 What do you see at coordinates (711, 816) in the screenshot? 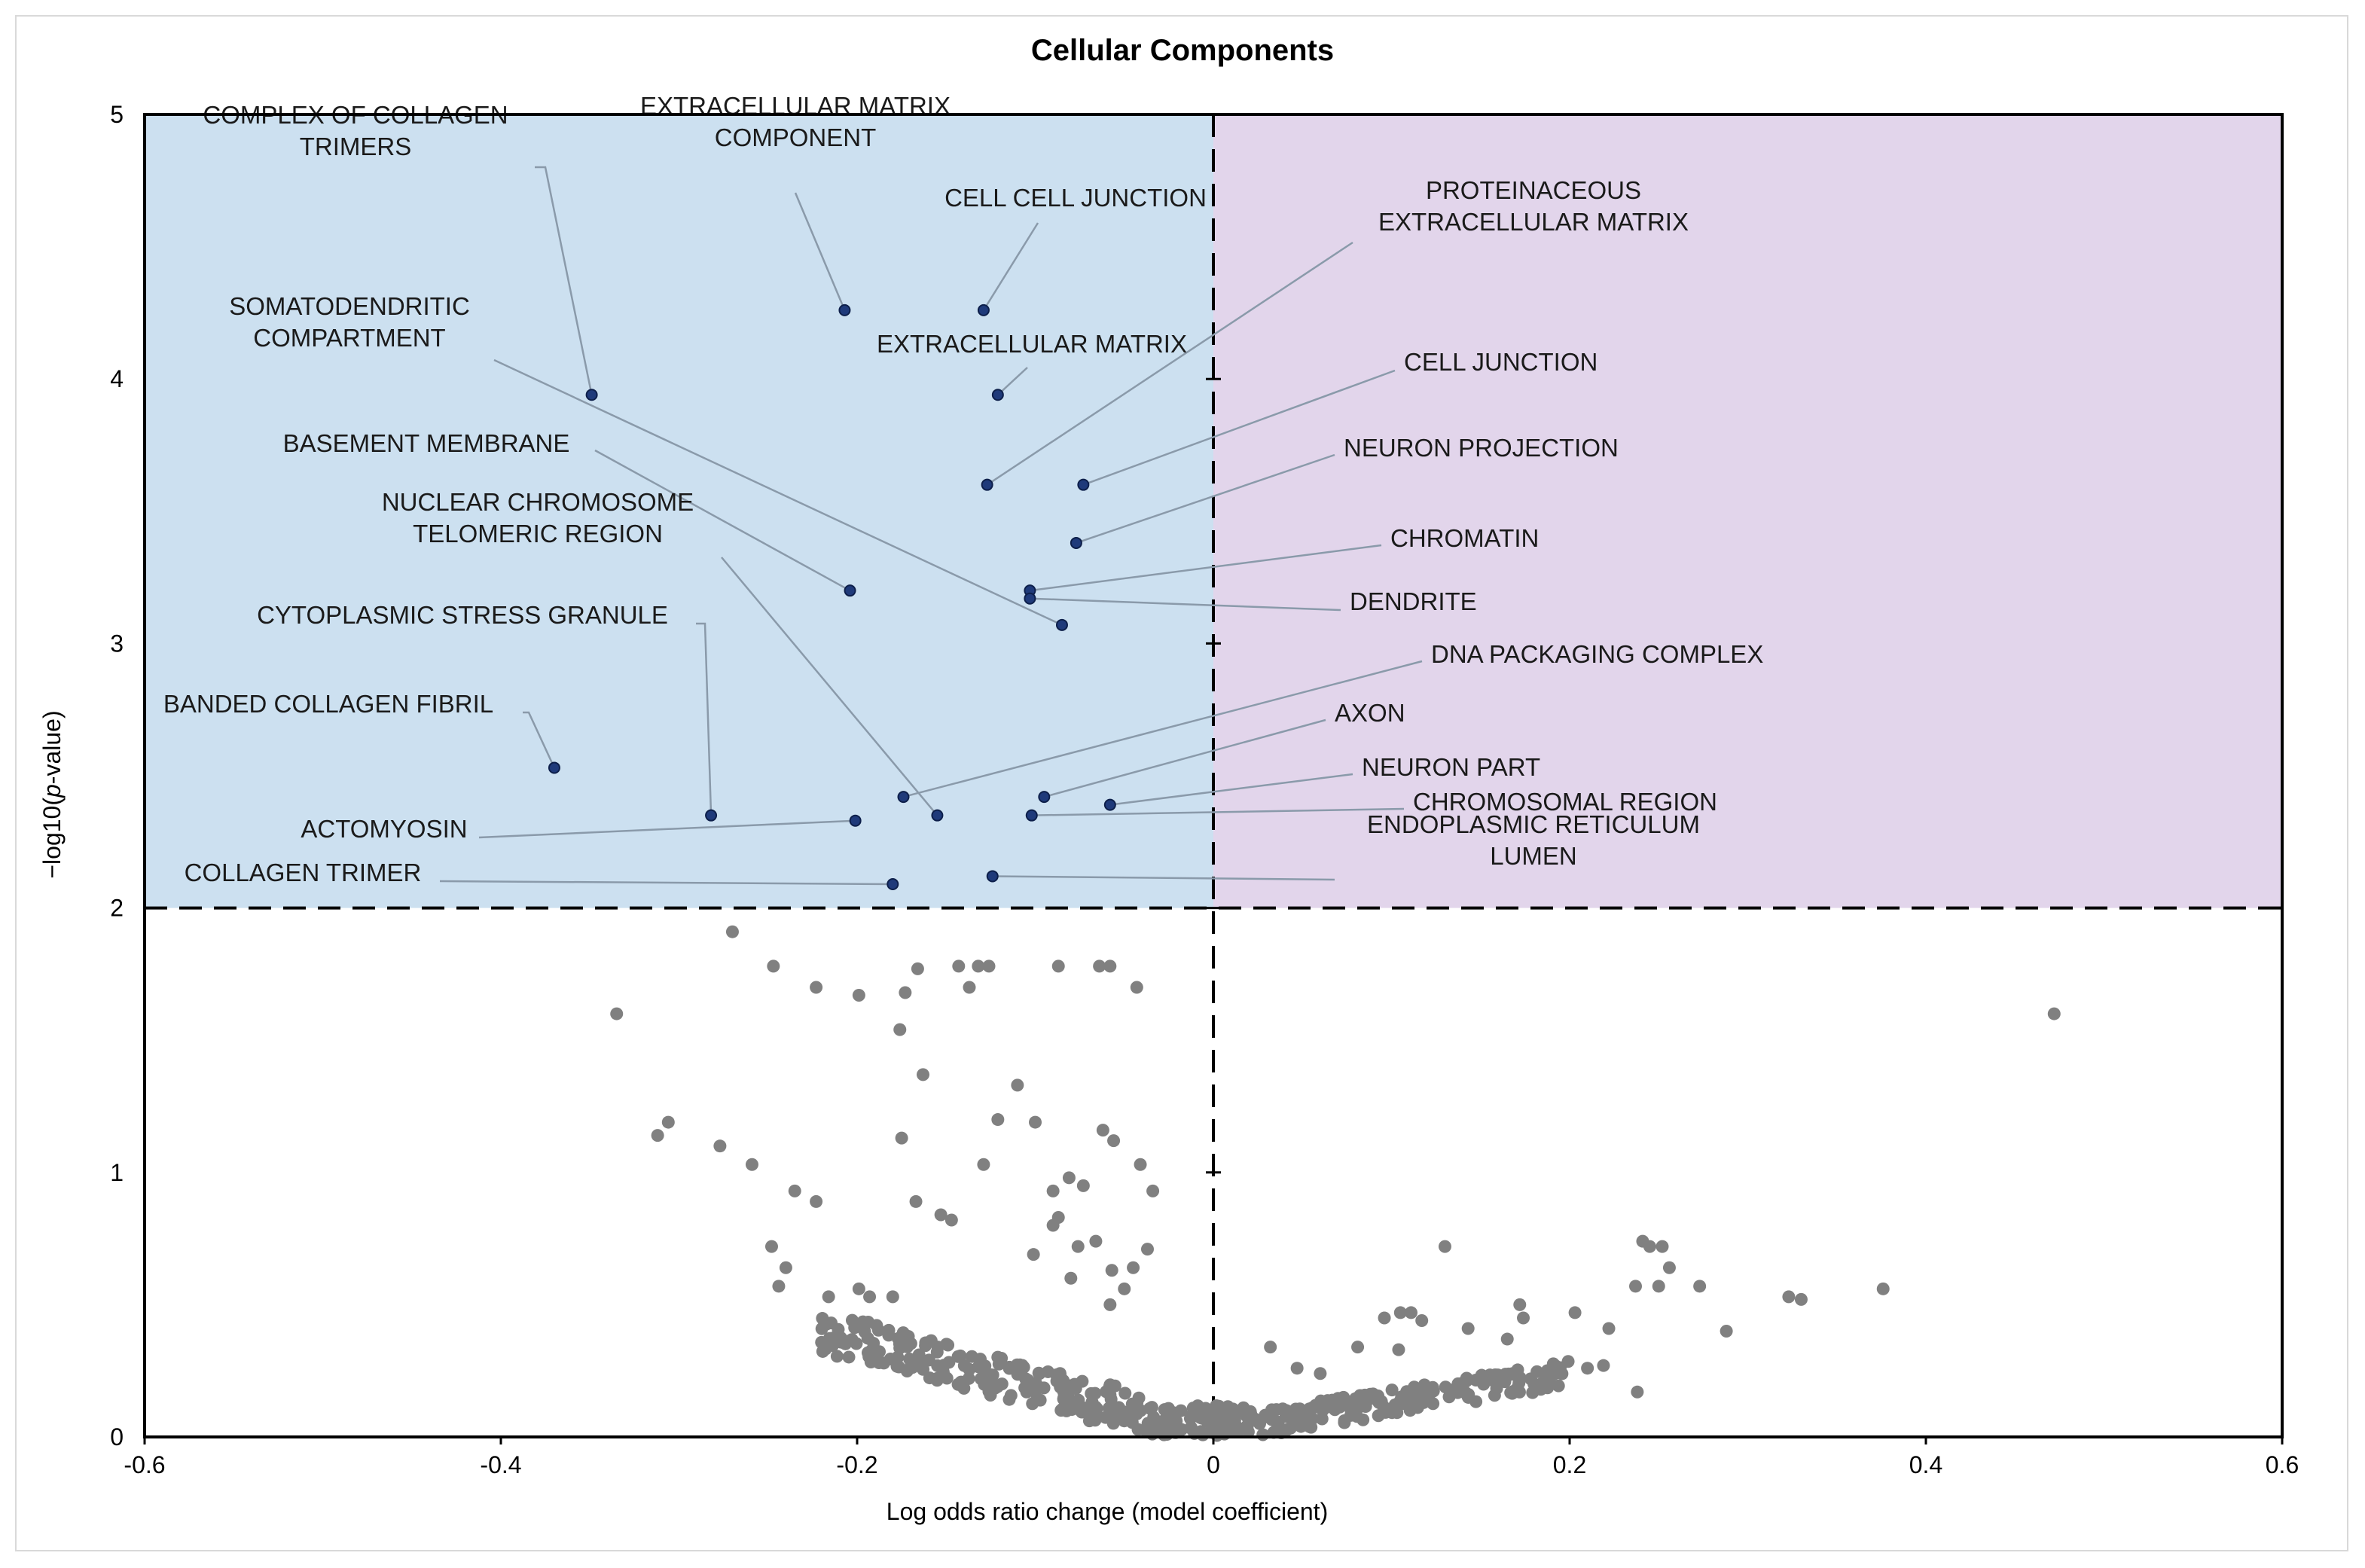
I see `significant-point-cytoplasmic-stress-granule` at bounding box center [711, 816].